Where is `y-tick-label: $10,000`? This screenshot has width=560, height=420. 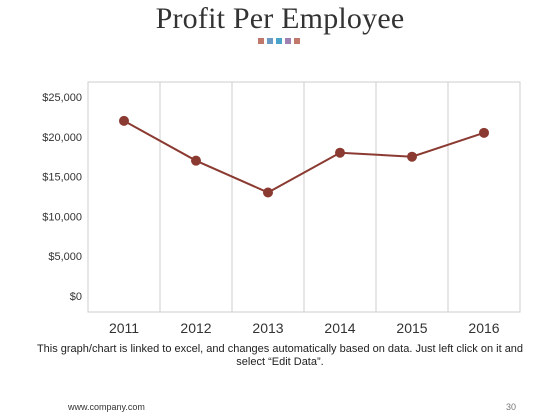
y-tick-label: $10,000 is located at coordinates (62, 217).